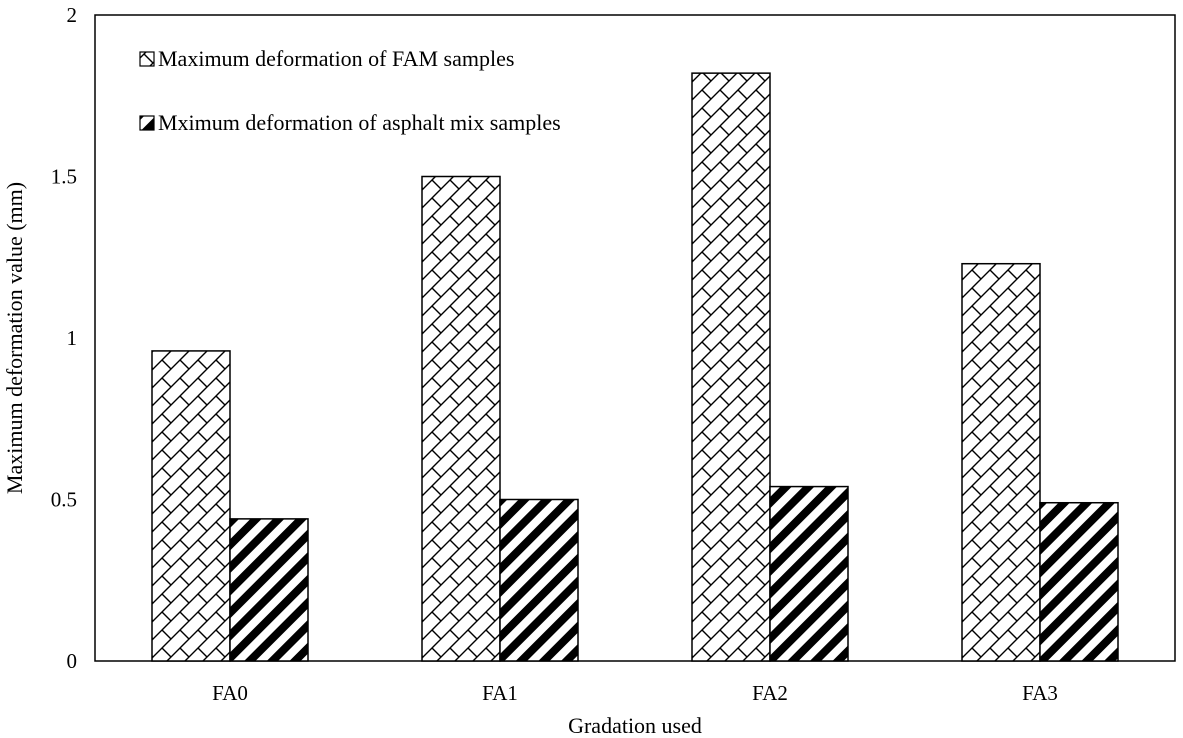 The width and height of the screenshot is (1183, 738). What do you see at coordinates (635, 725) in the screenshot?
I see `x-axis-title: Gradation used` at bounding box center [635, 725].